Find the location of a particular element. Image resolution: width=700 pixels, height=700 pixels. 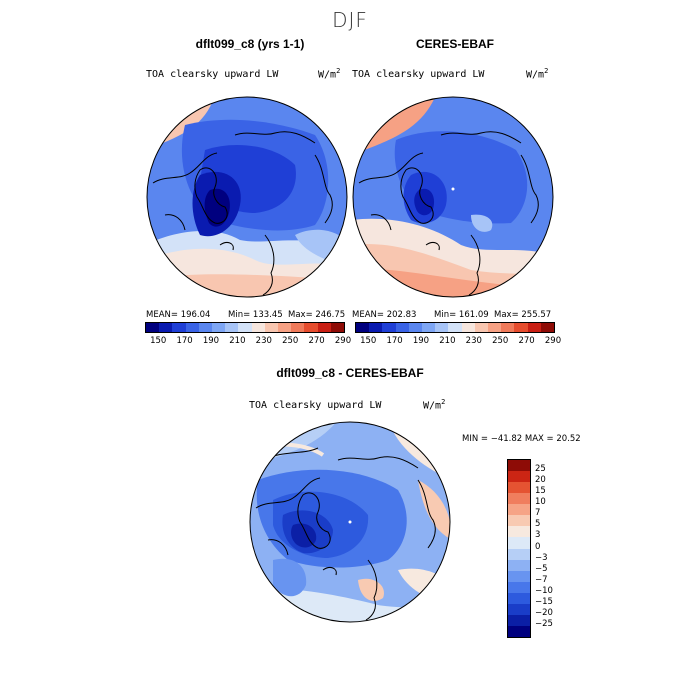

colorbar-tick-label: −15 is located at coordinates (544, 601).